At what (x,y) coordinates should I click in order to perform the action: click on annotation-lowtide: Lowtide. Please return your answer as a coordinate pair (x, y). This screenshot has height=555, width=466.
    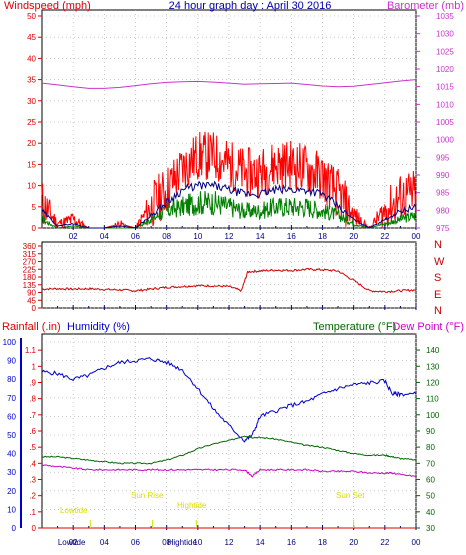
    Looking at the image, I should click on (74, 510).